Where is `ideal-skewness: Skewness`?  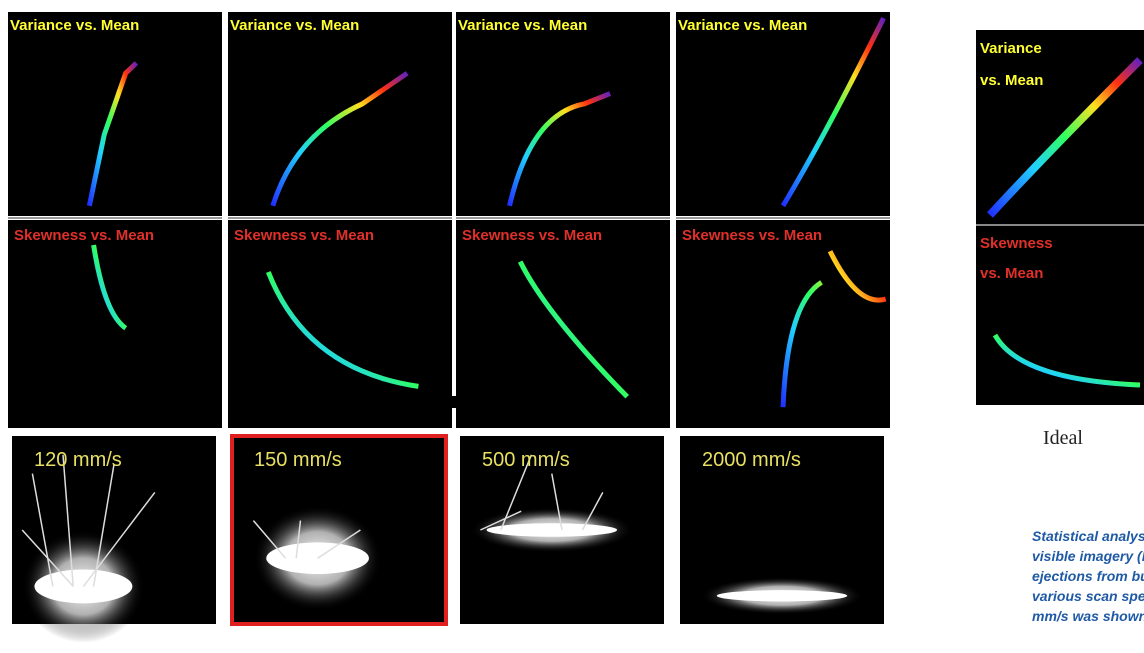 ideal-skewness: Skewness is located at coordinates (1016, 243).